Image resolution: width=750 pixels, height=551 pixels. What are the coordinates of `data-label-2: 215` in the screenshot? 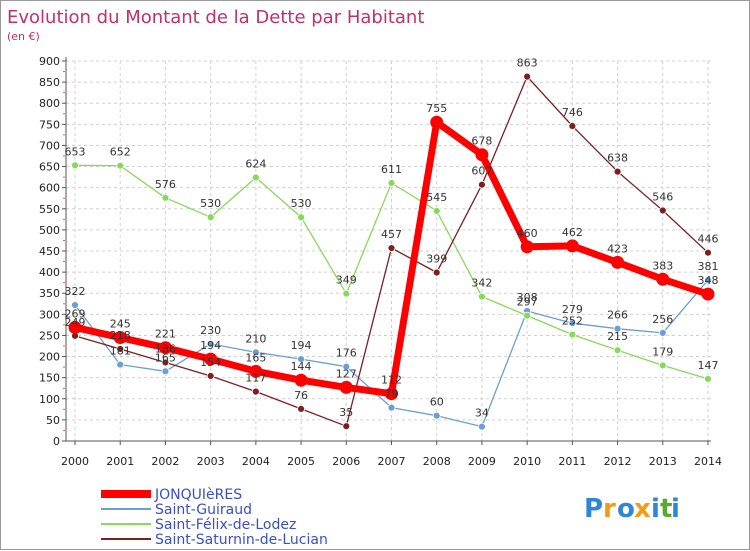 It's located at (617, 336).